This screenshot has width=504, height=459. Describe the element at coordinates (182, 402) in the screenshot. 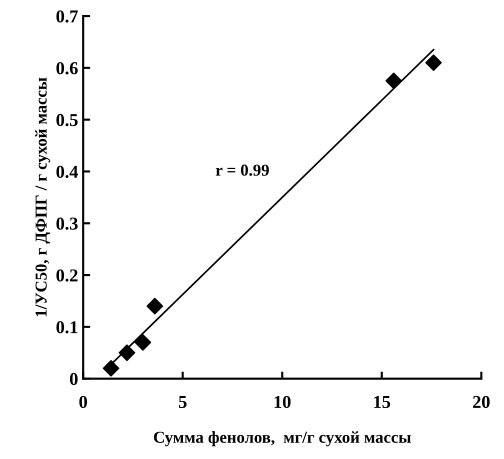

I see `x-tick-label: 5` at that location.